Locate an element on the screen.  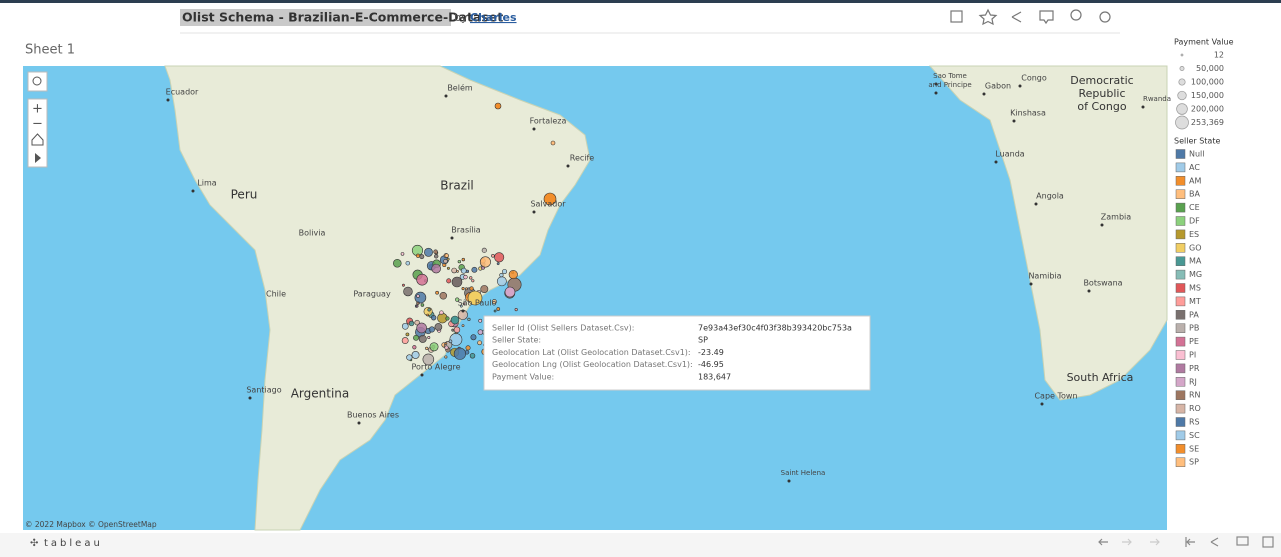
map-label: São Paulo is located at coordinates (477, 303).